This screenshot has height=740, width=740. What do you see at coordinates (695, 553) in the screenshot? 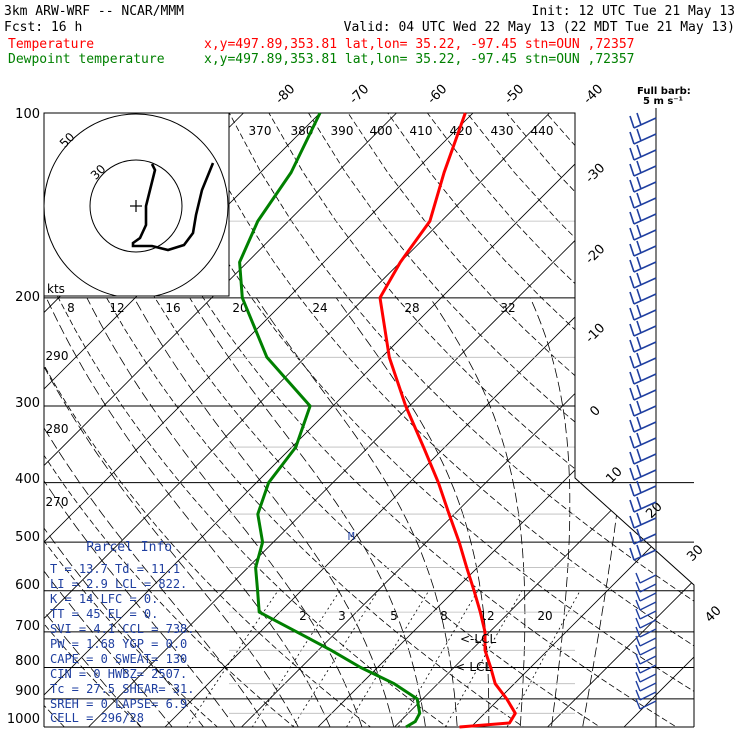
I see `temp-label: 30` at bounding box center [695, 553].